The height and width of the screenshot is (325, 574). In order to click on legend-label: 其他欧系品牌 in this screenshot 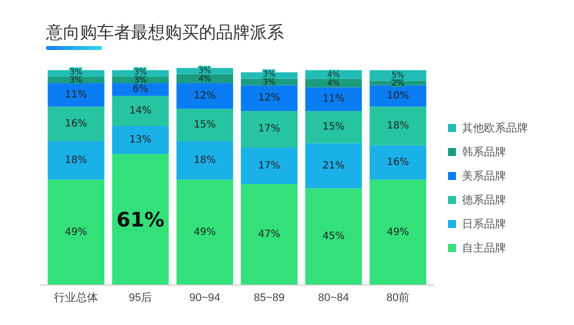, I will do `click(495, 128)`.